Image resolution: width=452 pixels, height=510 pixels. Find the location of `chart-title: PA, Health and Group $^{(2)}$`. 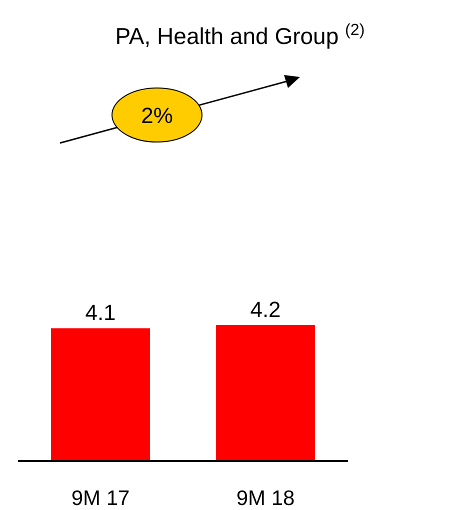

chart-title: PA, Health and Group $^{(2)}$ is located at coordinates (240, 35).